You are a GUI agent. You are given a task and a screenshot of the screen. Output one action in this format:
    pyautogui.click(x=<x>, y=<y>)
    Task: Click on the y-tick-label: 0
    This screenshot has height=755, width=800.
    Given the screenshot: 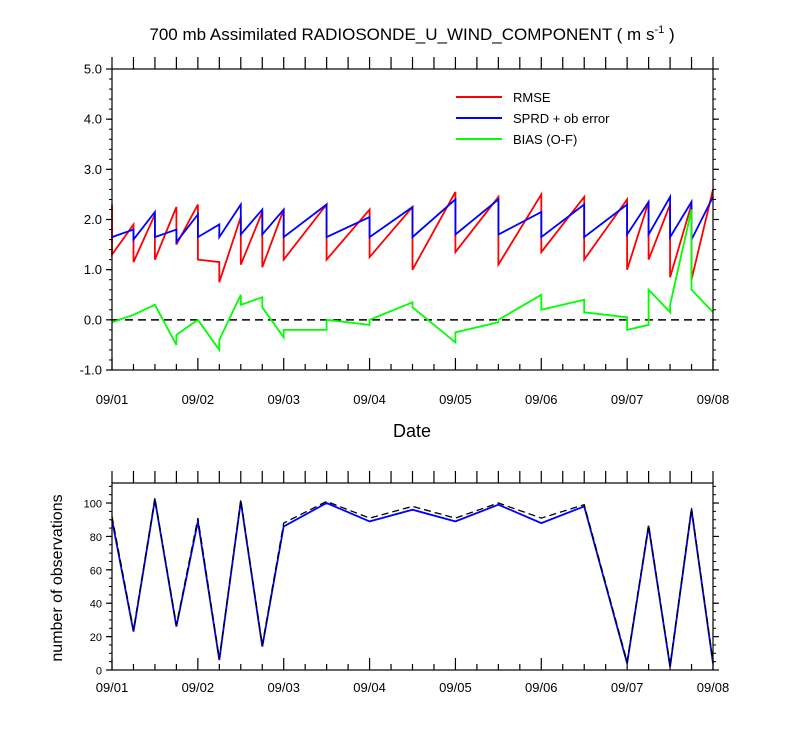 What is the action you would take?
    pyautogui.click(x=99, y=672)
    